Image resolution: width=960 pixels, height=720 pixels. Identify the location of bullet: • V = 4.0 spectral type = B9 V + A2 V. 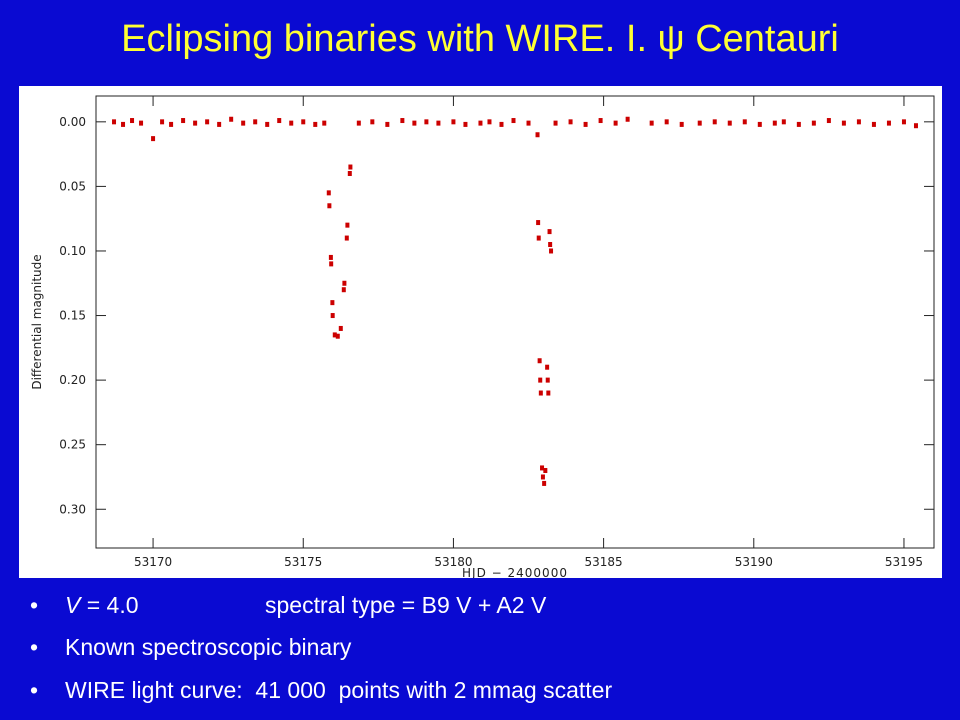
(288, 605).